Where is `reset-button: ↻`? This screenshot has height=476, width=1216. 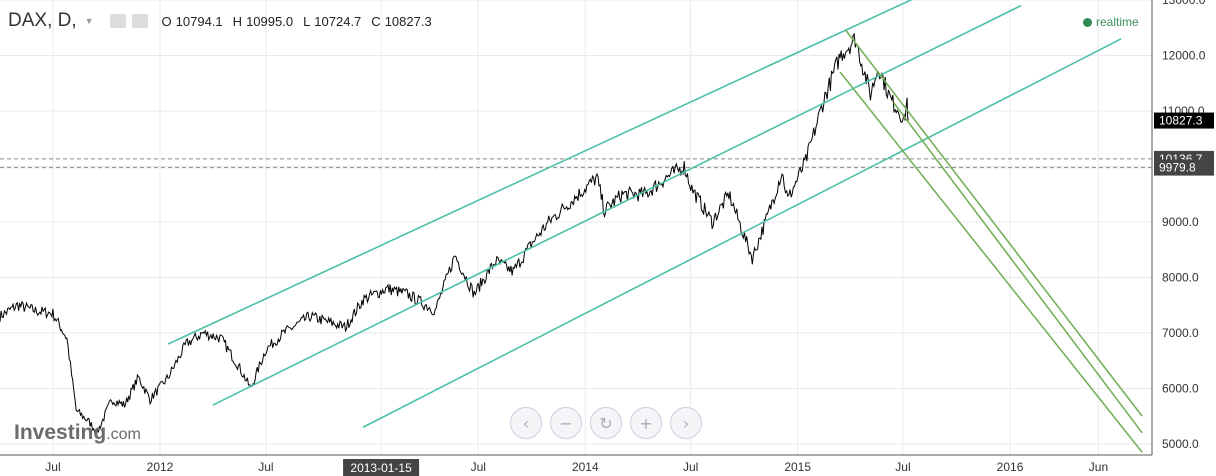
reset-button: ↻ is located at coordinates (606, 423).